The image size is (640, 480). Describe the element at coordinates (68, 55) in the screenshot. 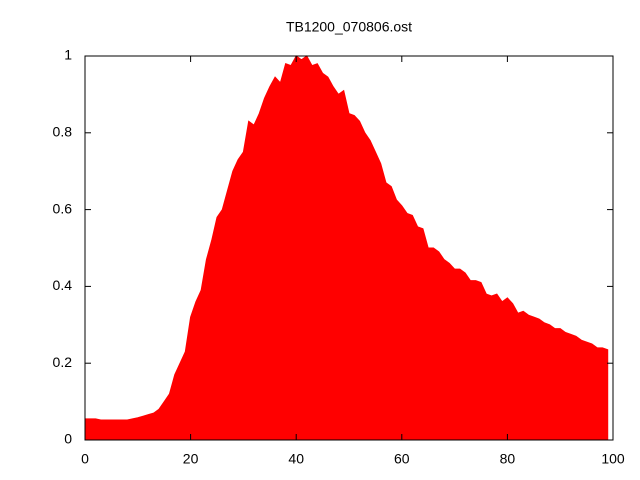

I see `y-tick-label: 1` at that location.